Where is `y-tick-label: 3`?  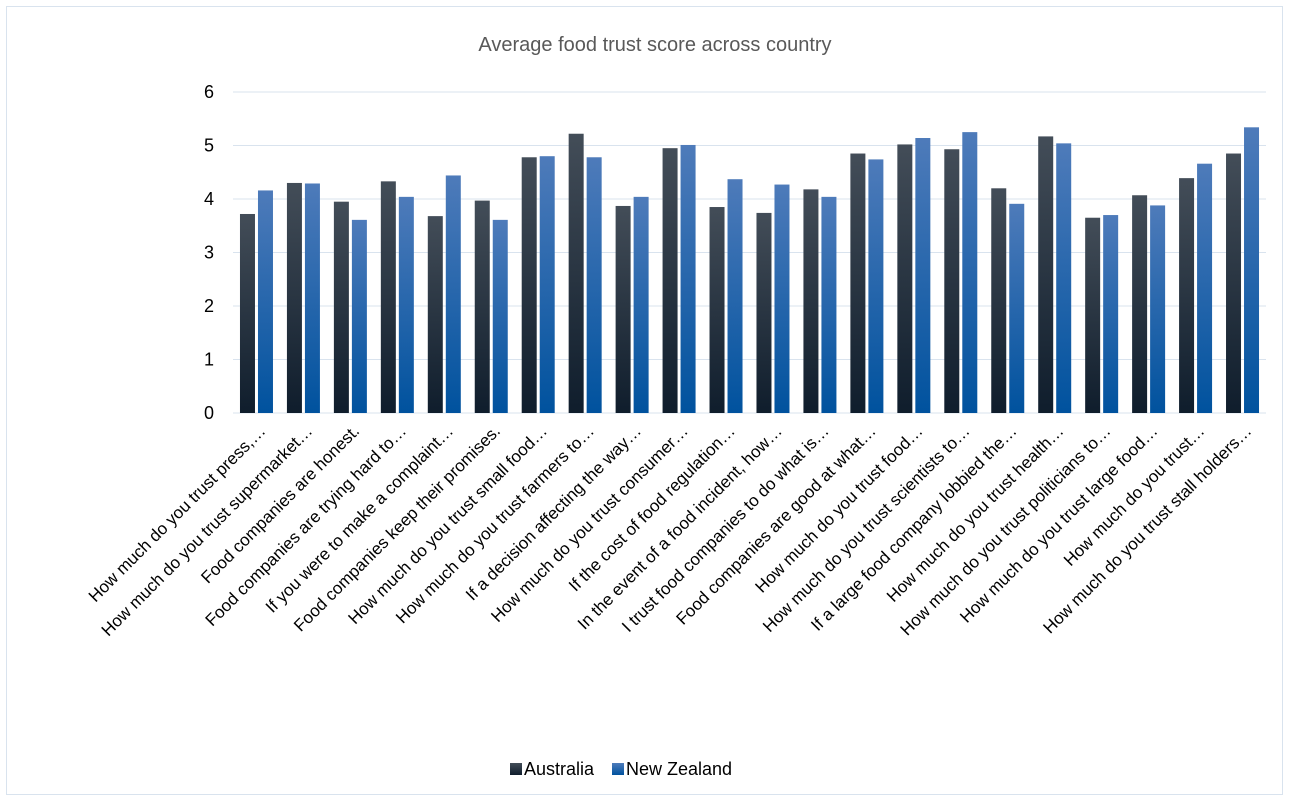
y-tick-label: 3 is located at coordinates (209, 253).